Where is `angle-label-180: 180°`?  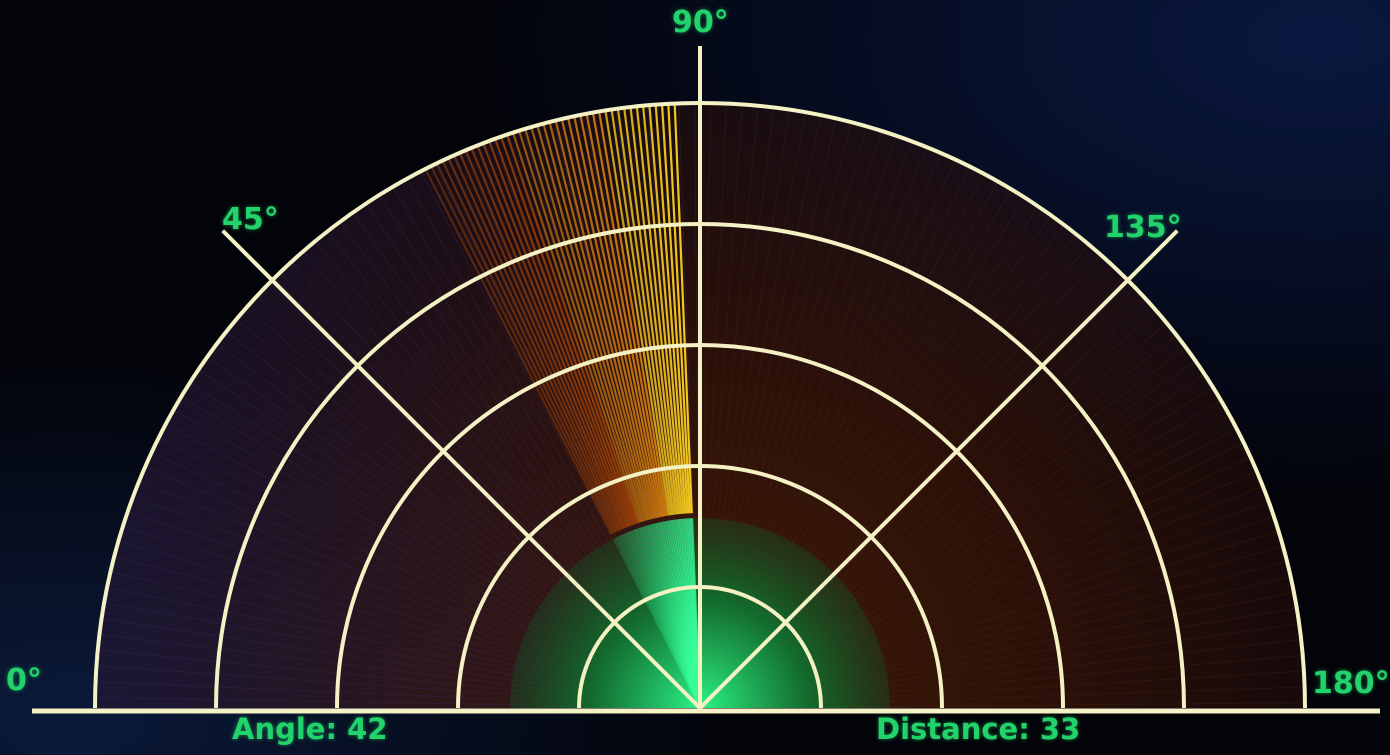 angle-label-180: 180° is located at coordinates (1351, 683).